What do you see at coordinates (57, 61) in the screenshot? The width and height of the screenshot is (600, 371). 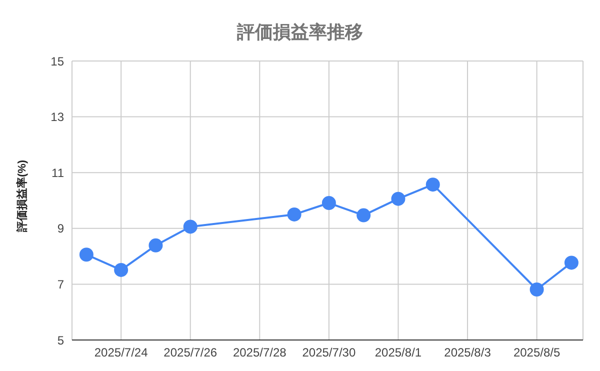 I see `y-tick-label: 15` at bounding box center [57, 61].